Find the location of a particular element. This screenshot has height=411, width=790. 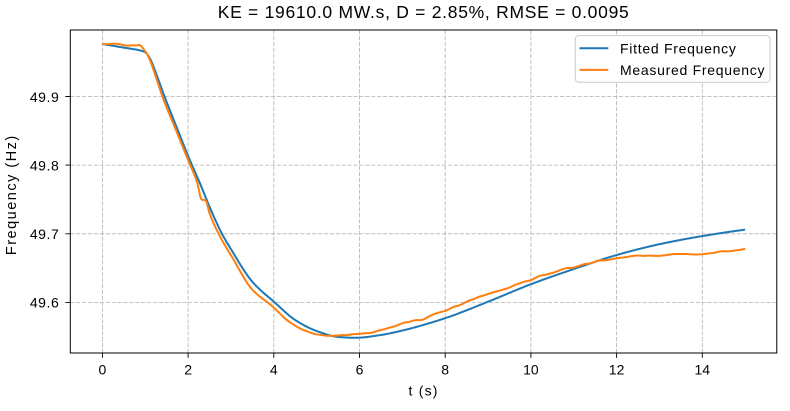

svg-text: 10 is located at coordinates (531, 370).